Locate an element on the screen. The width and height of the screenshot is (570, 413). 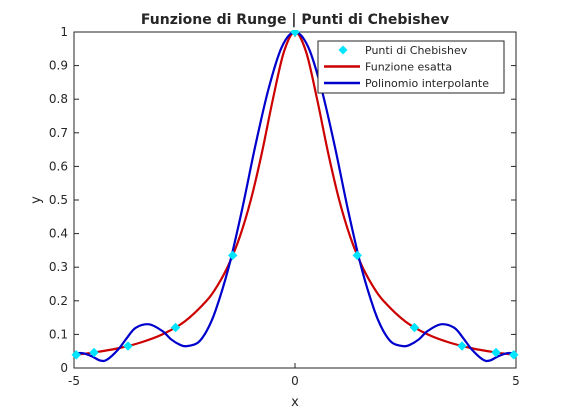
y-tick-label: 0 is located at coordinates (64, 368).